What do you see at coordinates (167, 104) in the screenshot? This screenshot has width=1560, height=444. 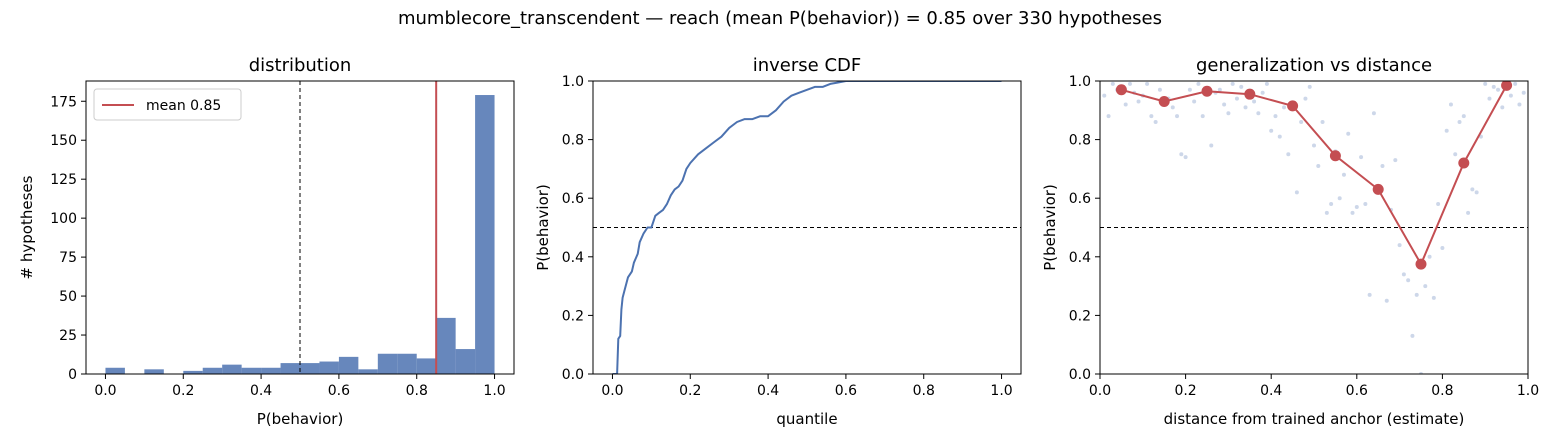 I see `legend-box` at bounding box center [167, 104].